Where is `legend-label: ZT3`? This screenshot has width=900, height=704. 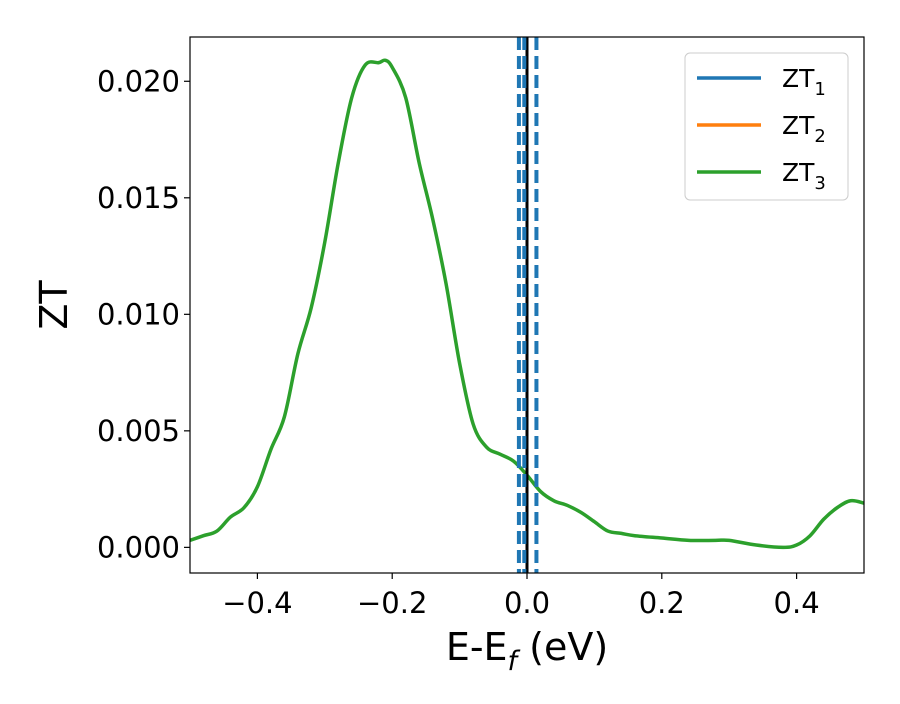 legend-label: ZT3 is located at coordinates (804, 176).